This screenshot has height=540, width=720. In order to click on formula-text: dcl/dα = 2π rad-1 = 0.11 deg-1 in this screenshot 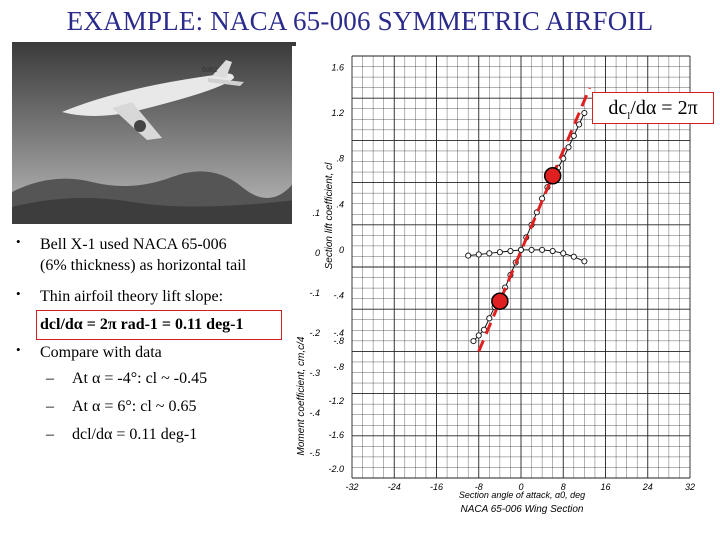, I will do `click(142, 324)`.